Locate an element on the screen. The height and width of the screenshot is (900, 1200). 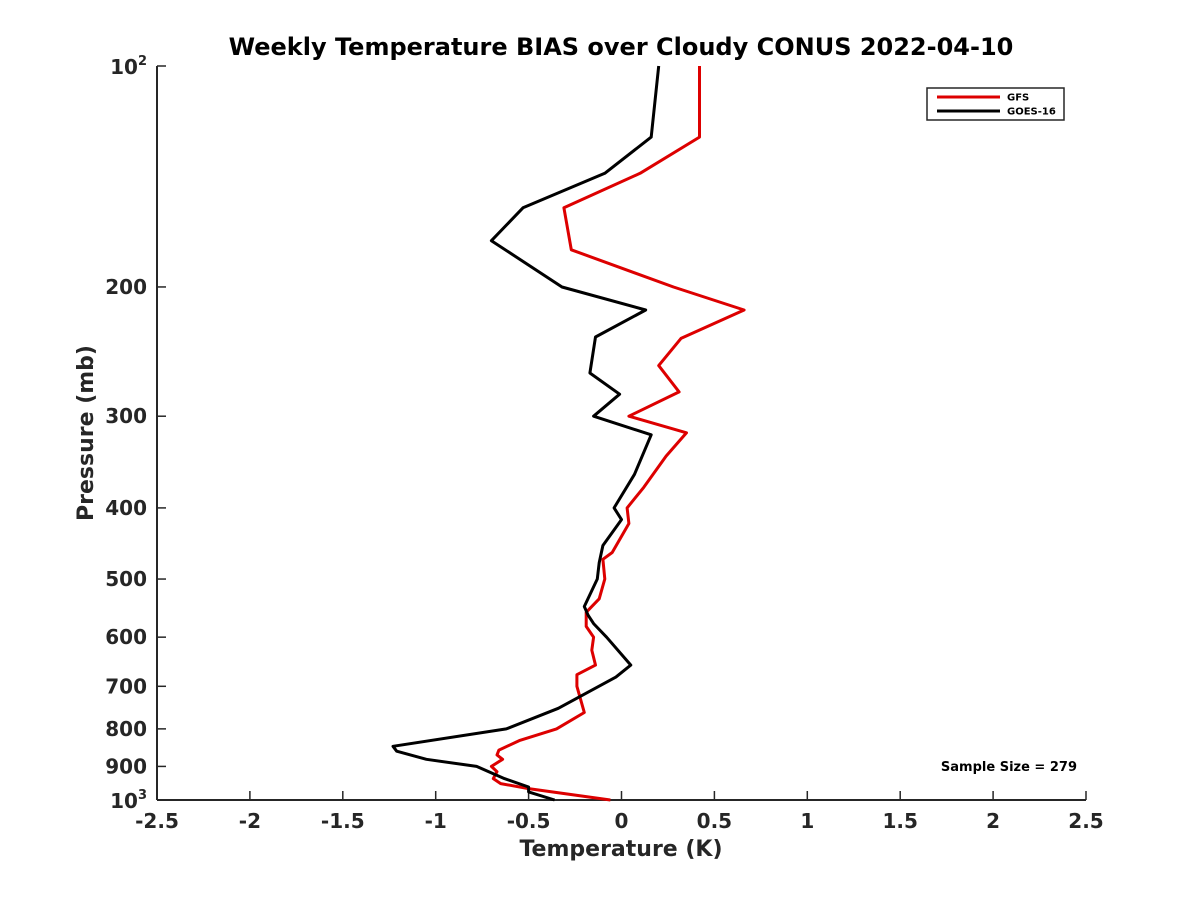
x-tick-label: -0.5 is located at coordinates (529, 821).